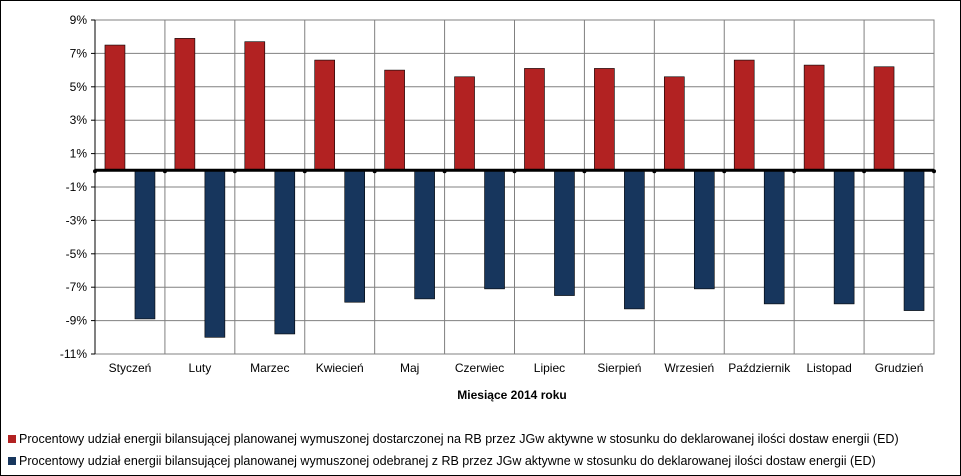 Image resolution: width=961 pixels, height=476 pixels. What do you see at coordinates (409, 368) in the screenshot?
I see `x-tick-label: Maj` at bounding box center [409, 368].